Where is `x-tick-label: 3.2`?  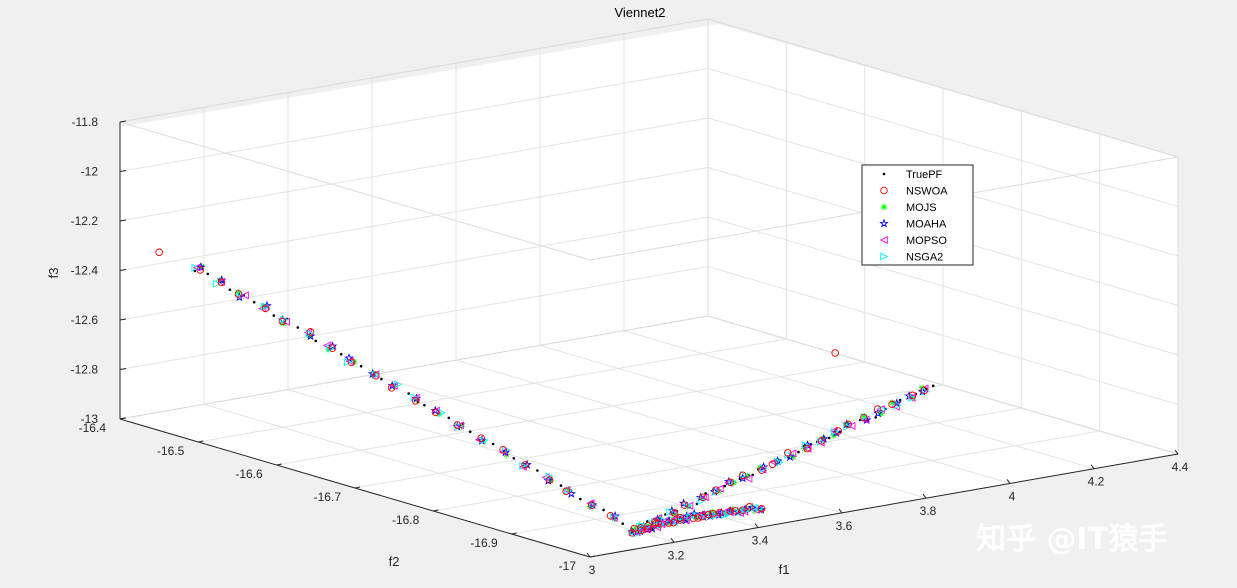 x-tick-label: 3.2 is located at coordinates (676, 555).